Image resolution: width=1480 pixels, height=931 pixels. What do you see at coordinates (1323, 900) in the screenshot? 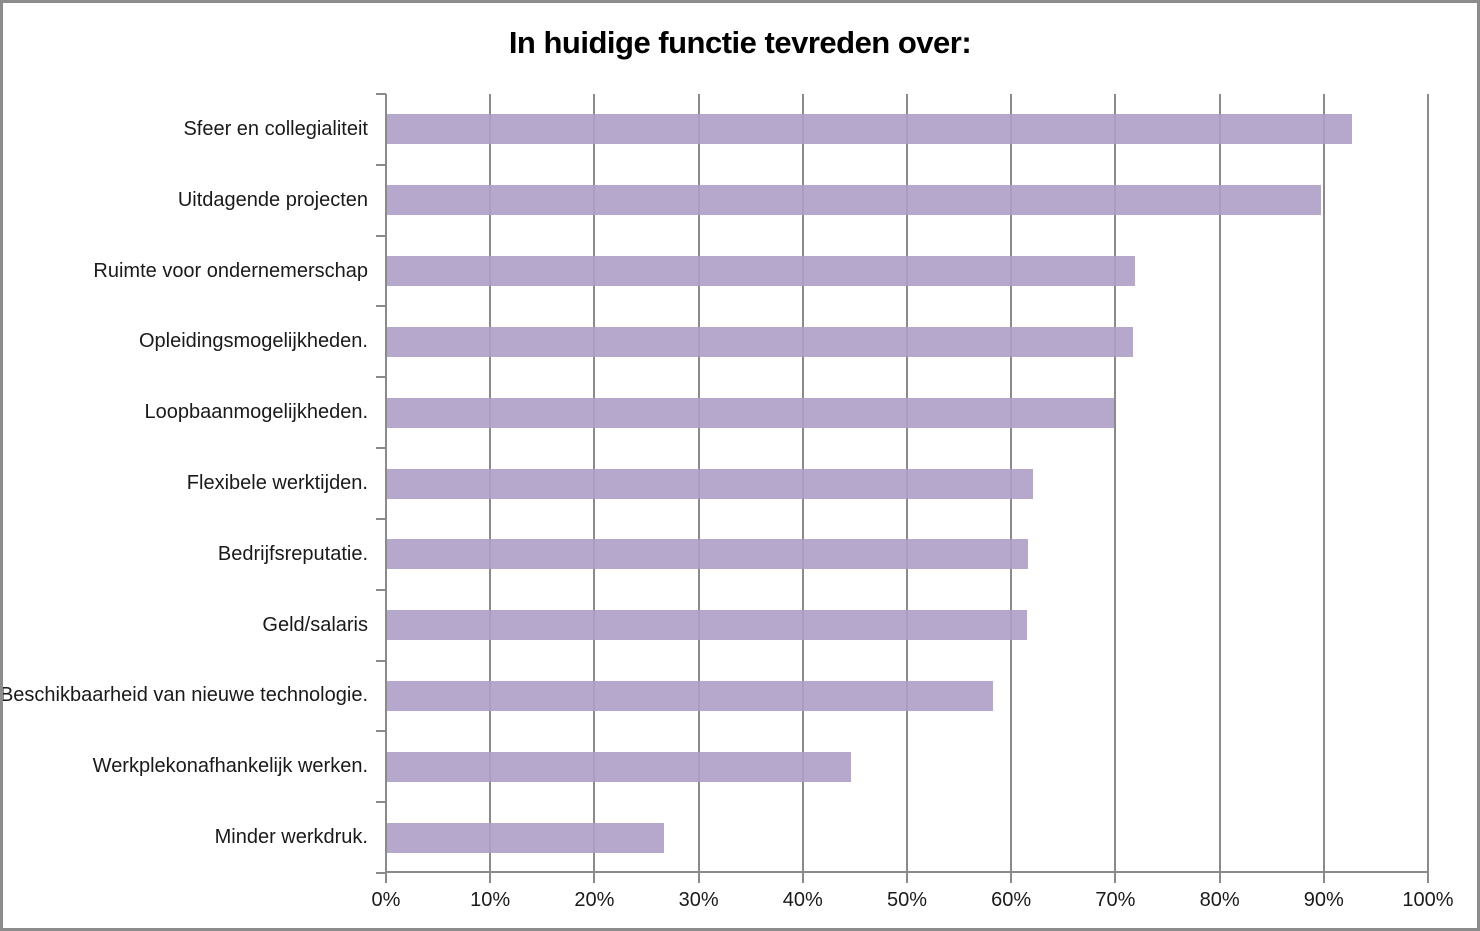
I see `x-axis-tick-label: 90%` at bounding box center [1323, 900].